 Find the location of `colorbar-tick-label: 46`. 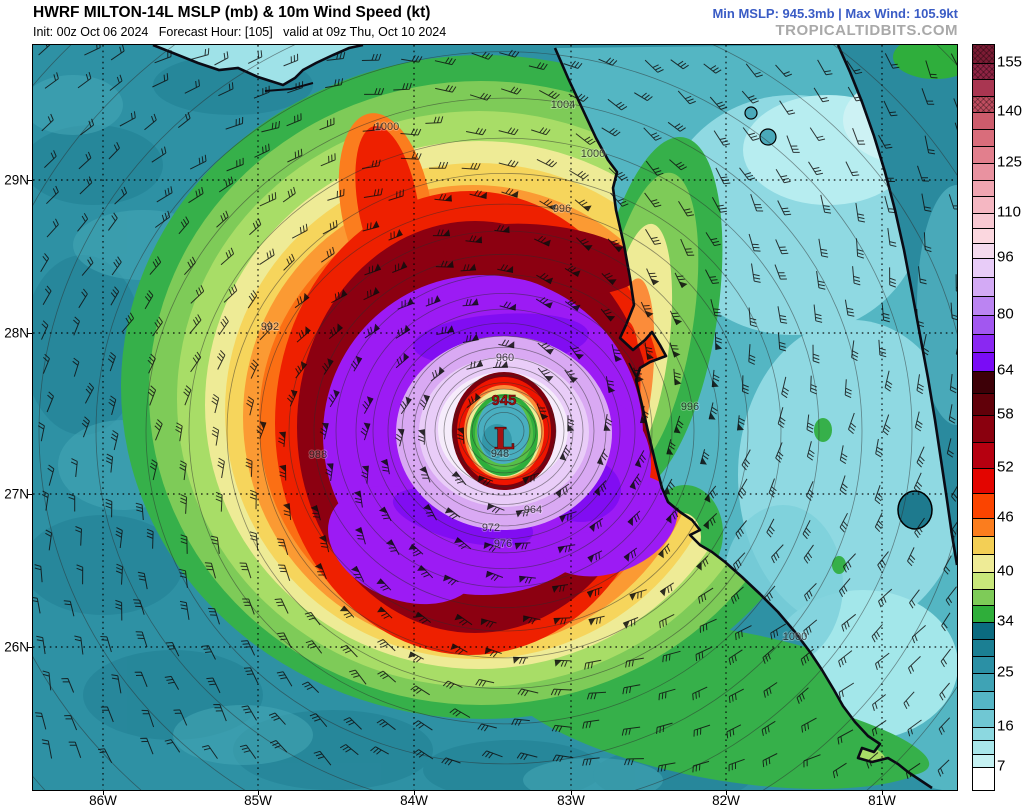

colorbar-tick-label: 46 is located at coordinates (1005, 517).